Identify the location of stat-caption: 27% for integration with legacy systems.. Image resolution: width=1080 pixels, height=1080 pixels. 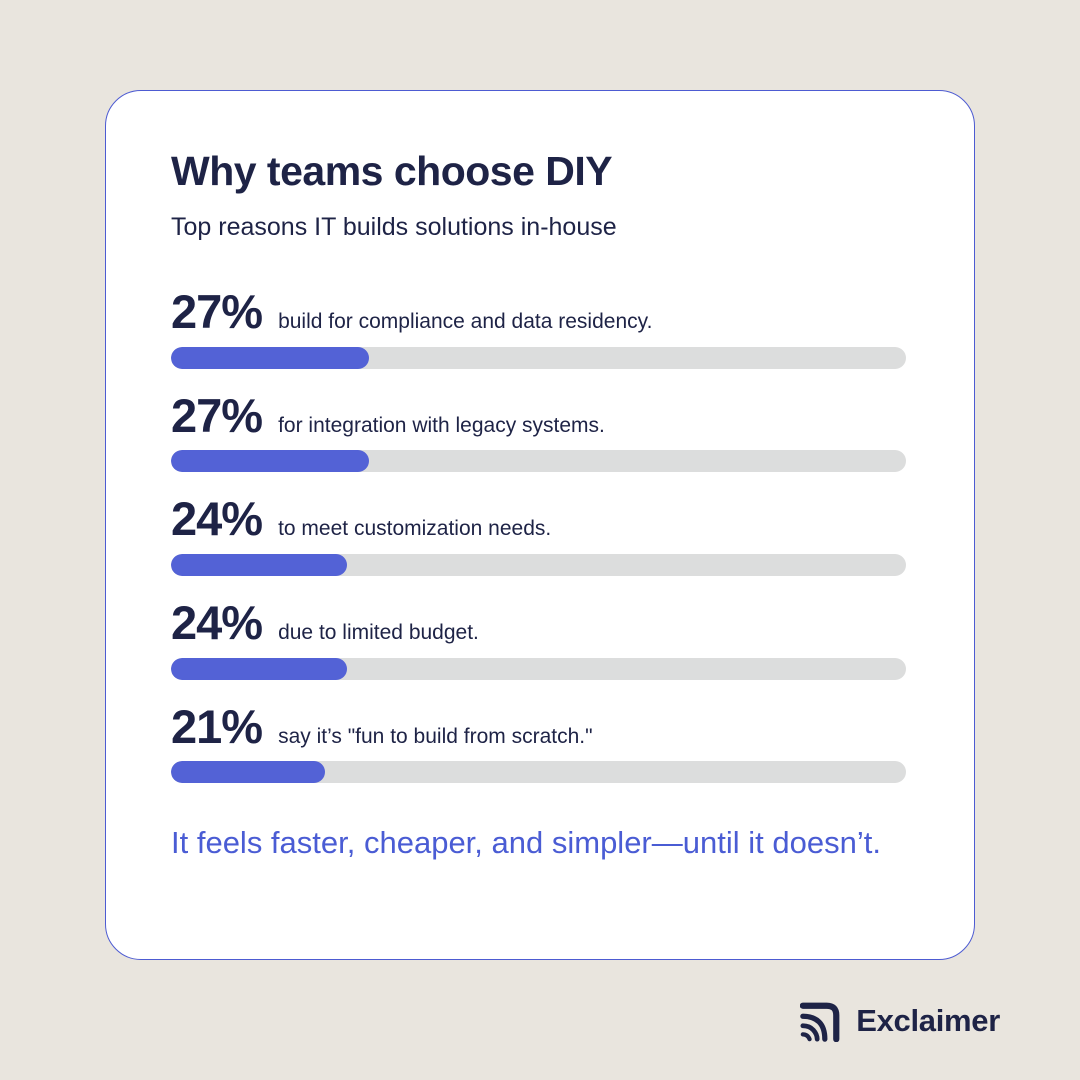
(537, 415).